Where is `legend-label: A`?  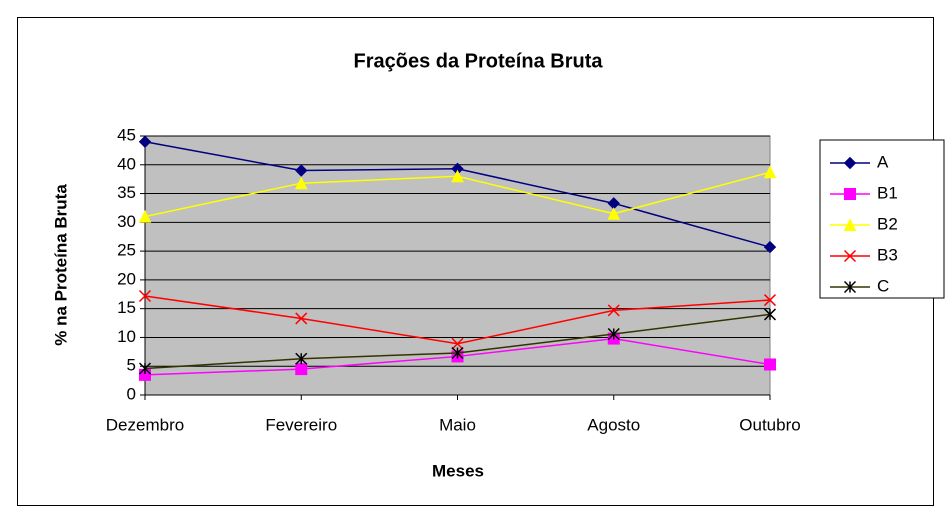 legend-label: A is located at coordinates (883, 161).